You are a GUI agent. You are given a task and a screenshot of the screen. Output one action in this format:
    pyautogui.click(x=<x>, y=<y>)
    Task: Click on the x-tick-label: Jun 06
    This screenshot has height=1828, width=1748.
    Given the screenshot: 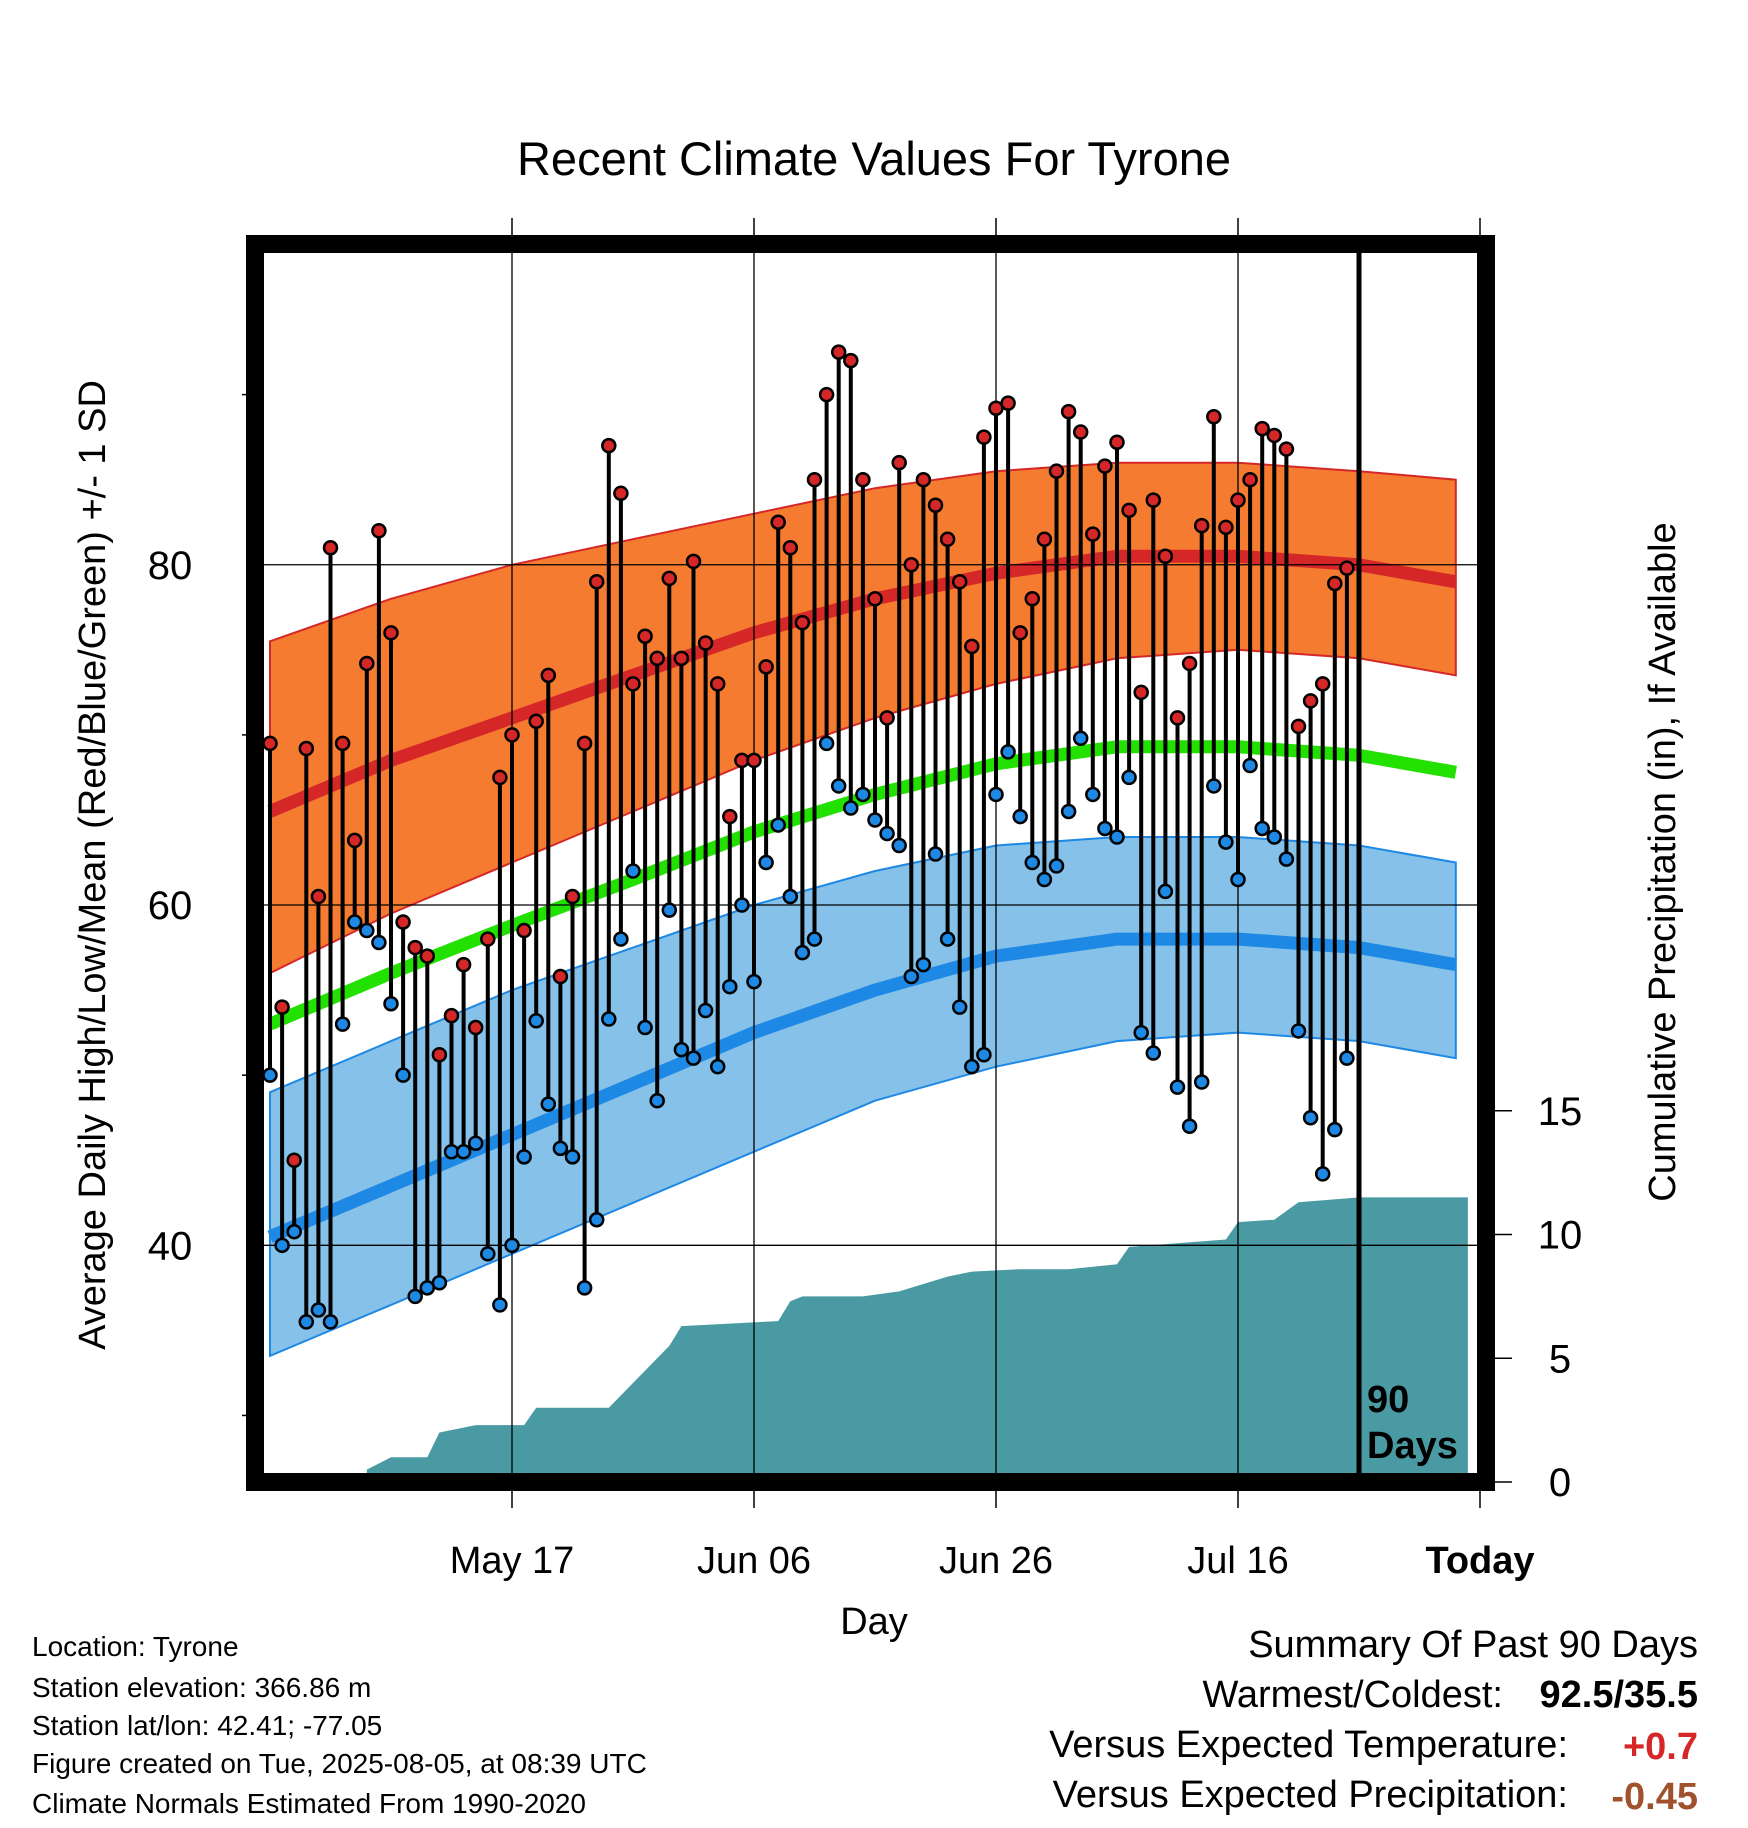 What is the action you would take?
    pyautogui.click(x=754, y=1561)
    